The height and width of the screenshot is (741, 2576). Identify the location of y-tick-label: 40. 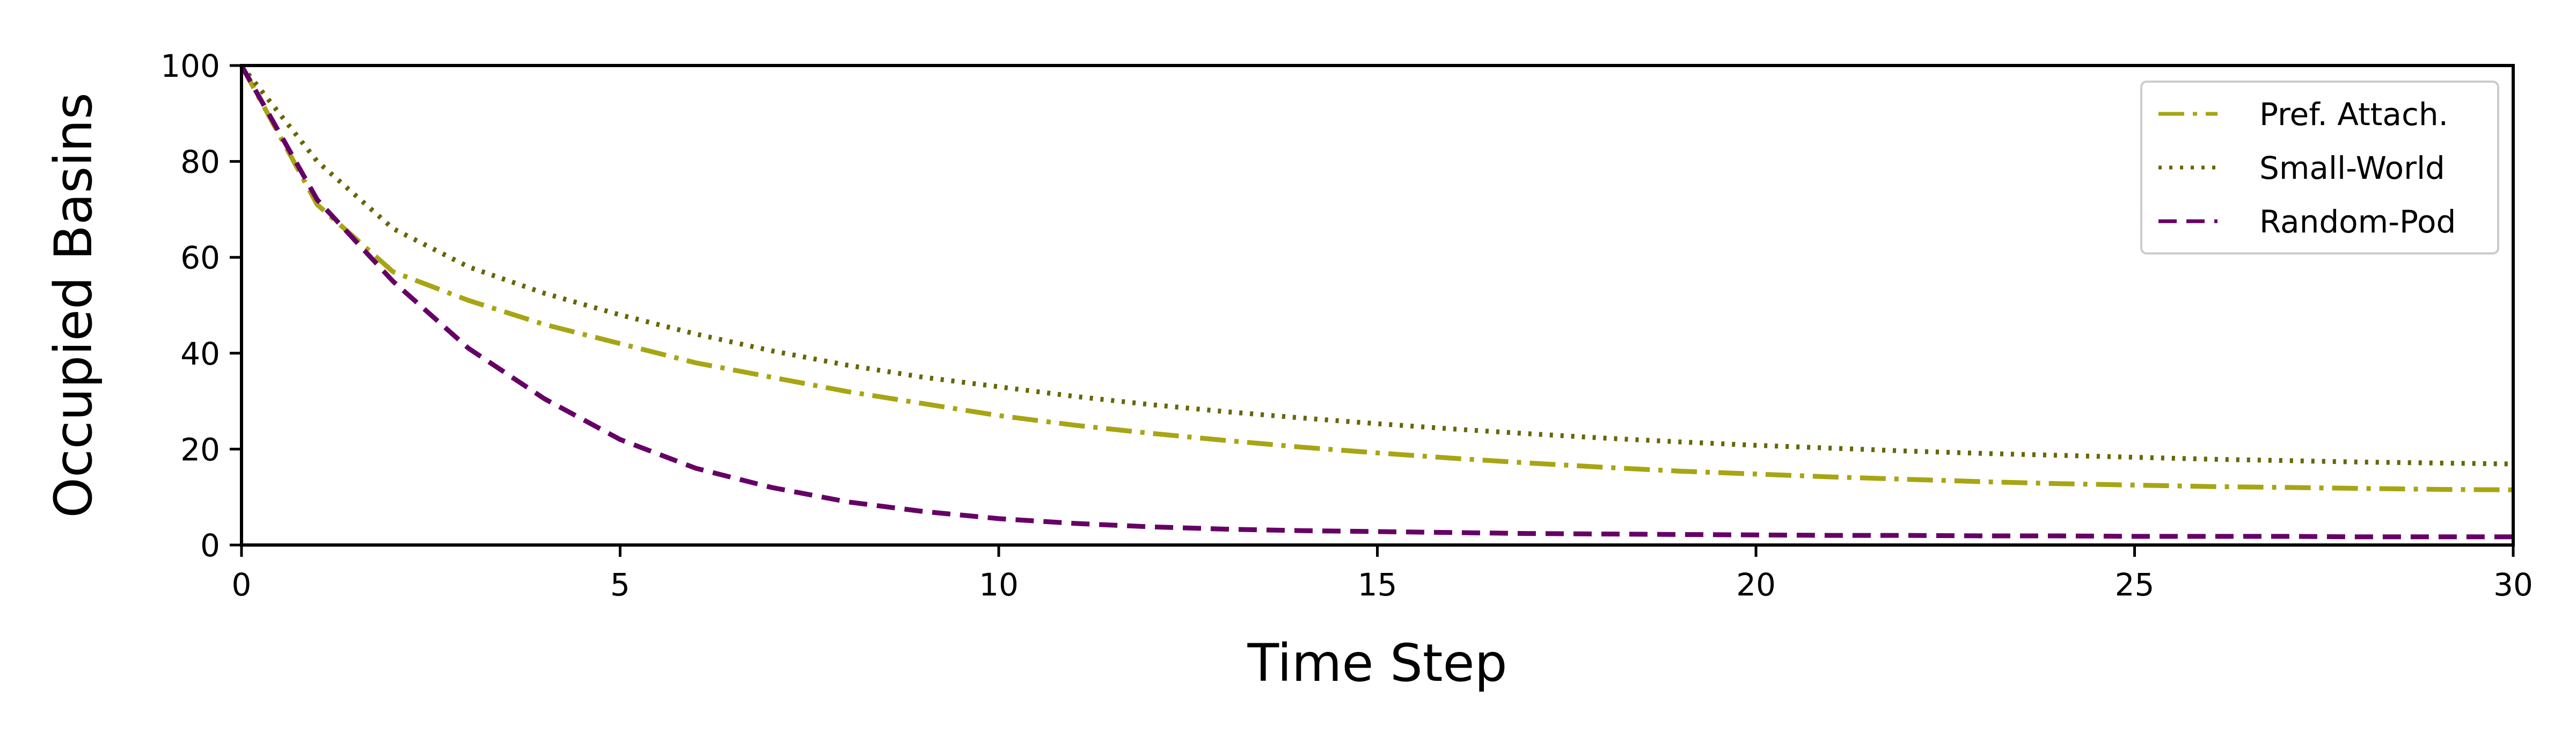
(200, 354).